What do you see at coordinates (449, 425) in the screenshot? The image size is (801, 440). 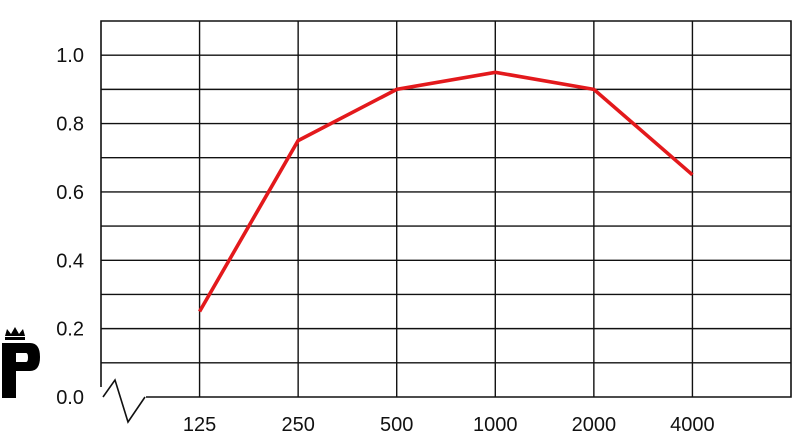 I see `x-axis-tick-labels: 125 250 500 1000 2000 4000` at bounding box center [449, 425].